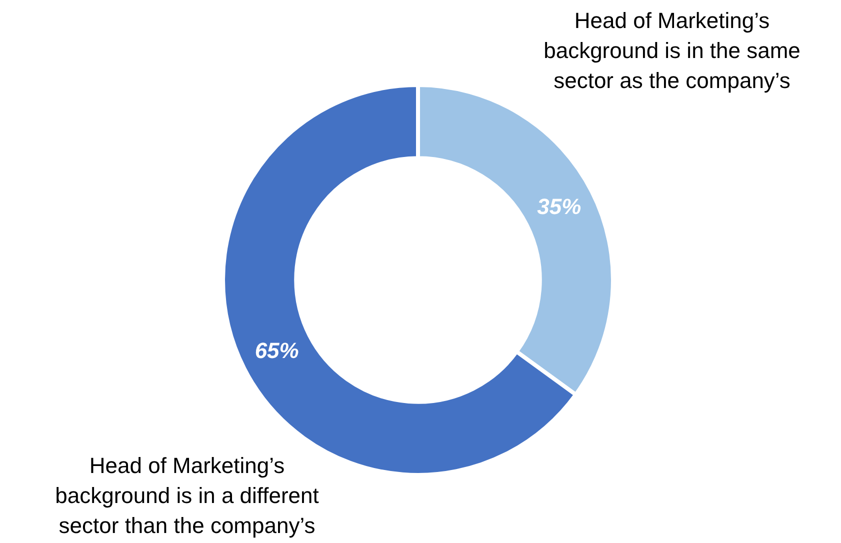  Describe the element at coordinates (672, 51) in the screenshot. I see `slice-label: Head of Marketing’s background is in the same sector as the company’s` at that location.